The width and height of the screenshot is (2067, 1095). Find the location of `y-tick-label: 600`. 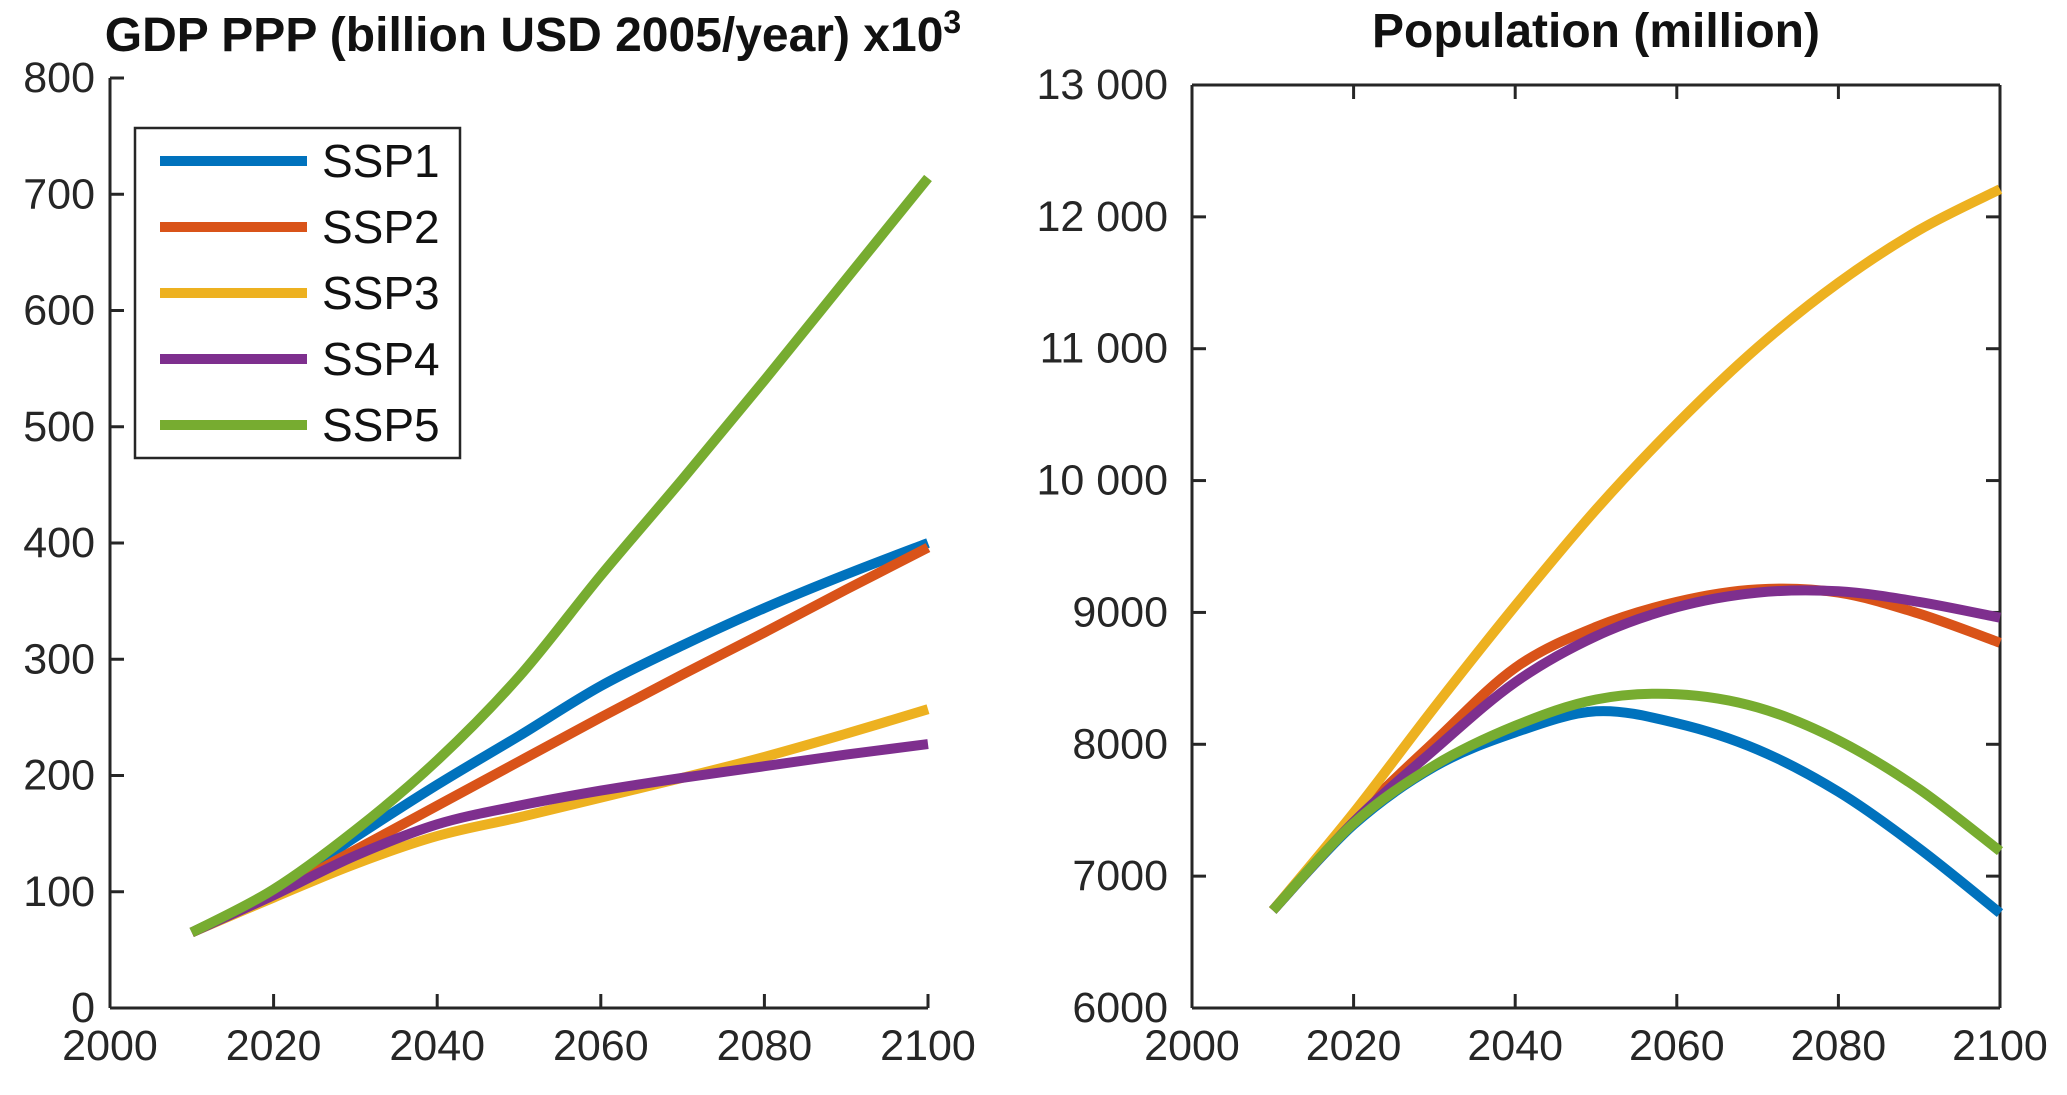

y-tick-label: 600 is located at coordinates (59, 311).